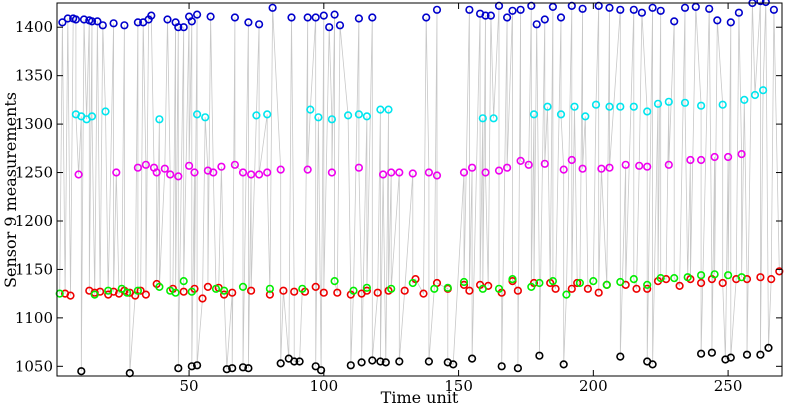 The image size is (789, 416). What do you see at coordinates (593, 386) in the screenshot?
I see `x-tick-label: 200` at bounding box center [593, 386].